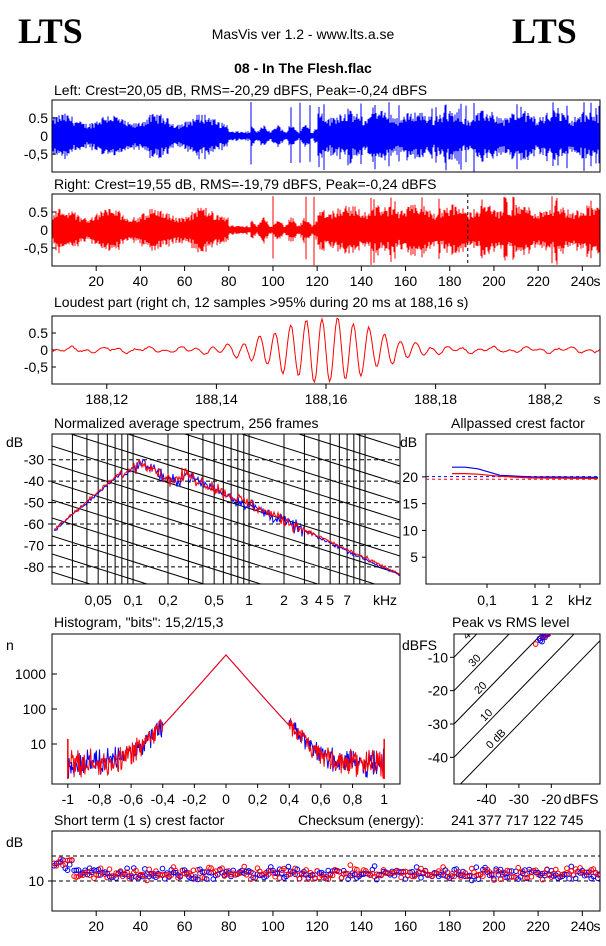  I want to click on x-unit-label: dBFS, so click(580, 799).